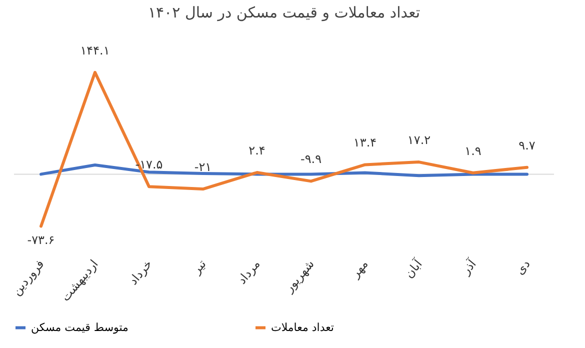  What do you see at coordinates (365, 143) in the screenshot?
I see `data-label: ۱۳.۴` at bounding box center [365, 143].